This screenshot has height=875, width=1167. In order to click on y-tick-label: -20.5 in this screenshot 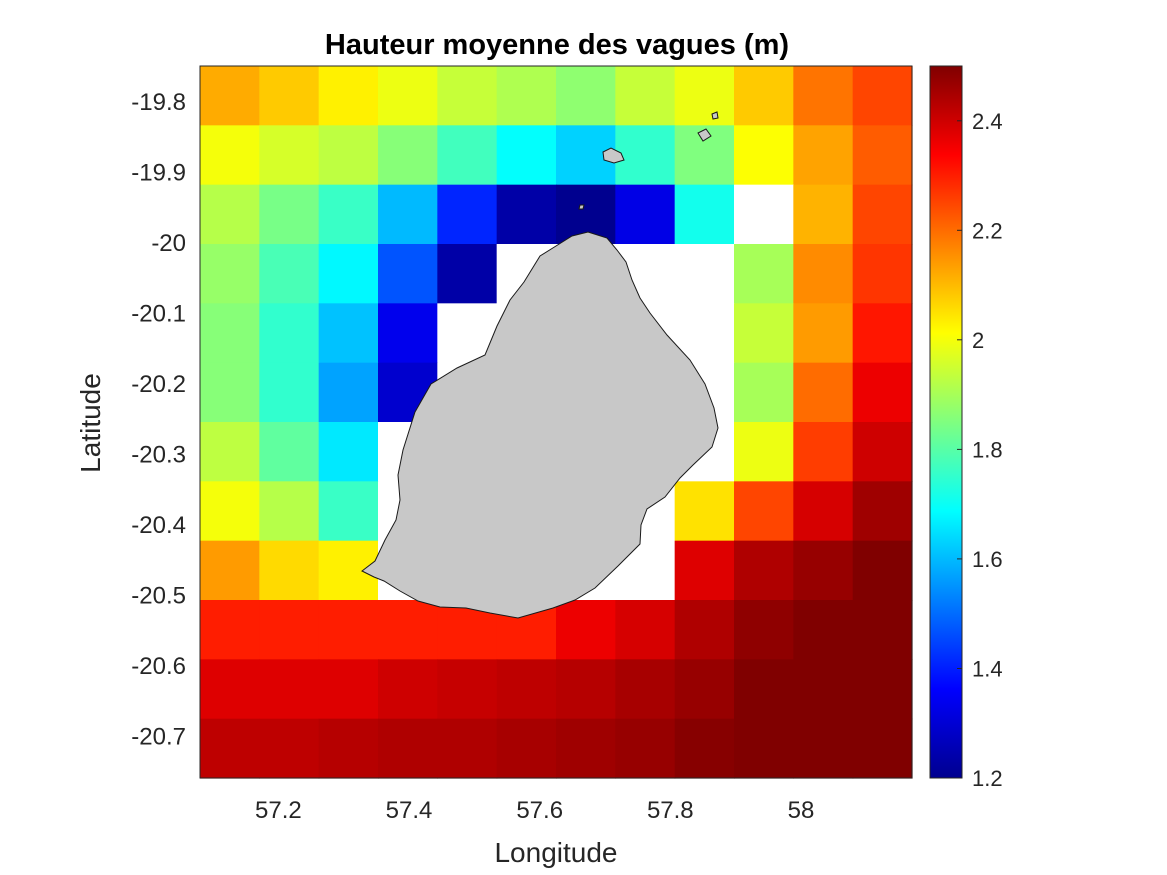, I will do `click(158, 596)`.